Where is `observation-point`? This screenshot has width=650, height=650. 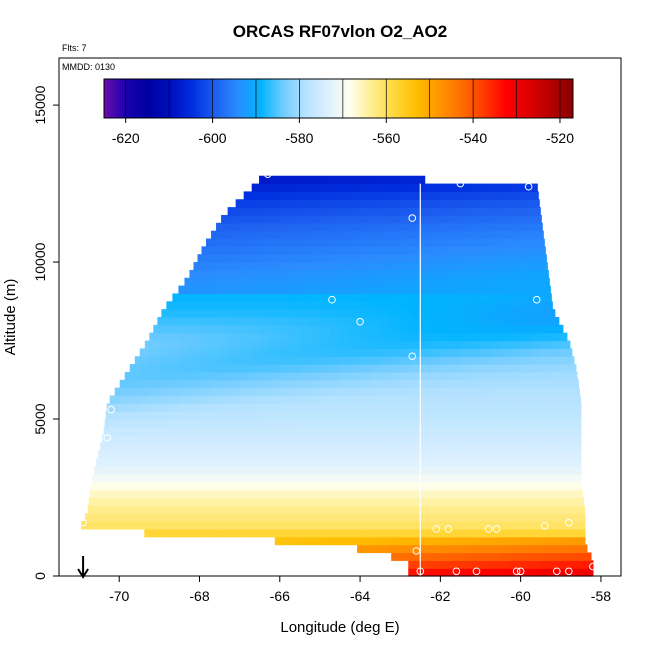
observation-point is located at coordinates (488, 529).